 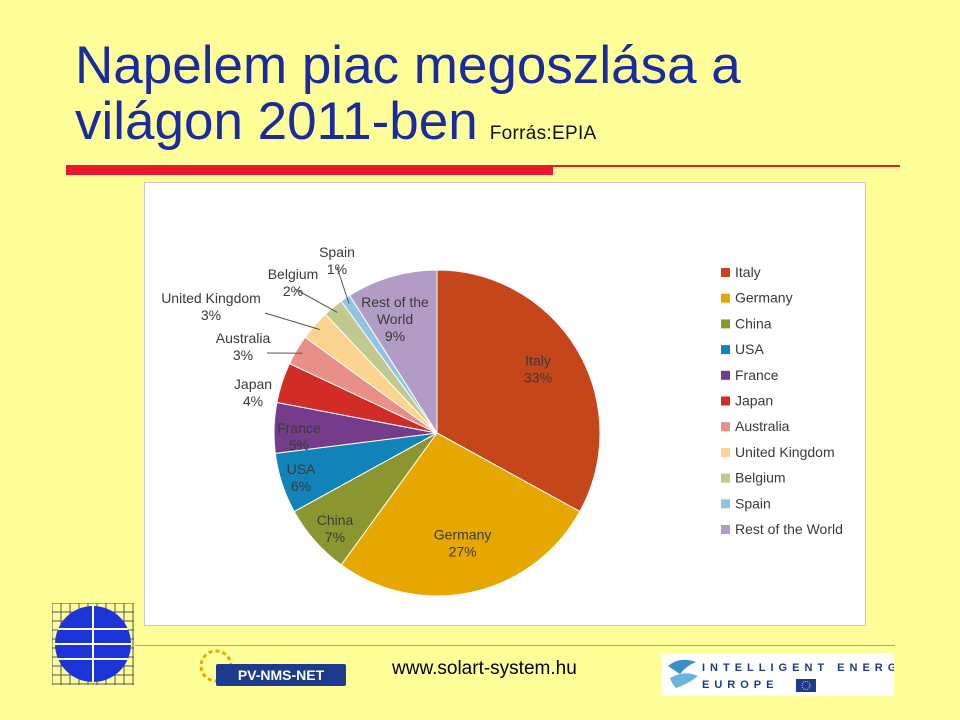 What do you see at coordinates (726, 166) in the screenshot?
I see `title-underline-thin` at bounding box center [726, 166].